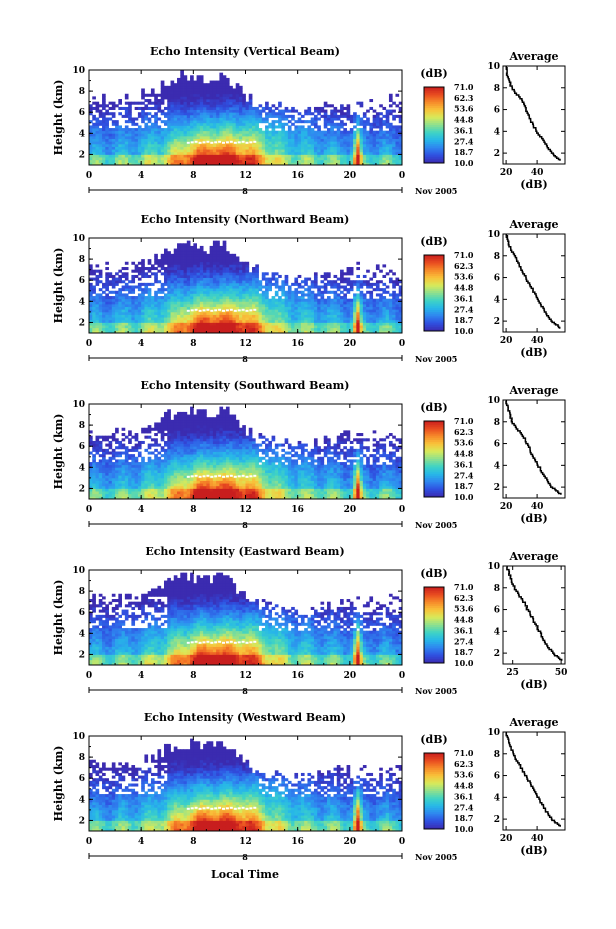  Describe the element at coordinates (448, 125) in the screenshot. I see `colorbar: 71.062.353.644.836.127.418.710.0` at that location.